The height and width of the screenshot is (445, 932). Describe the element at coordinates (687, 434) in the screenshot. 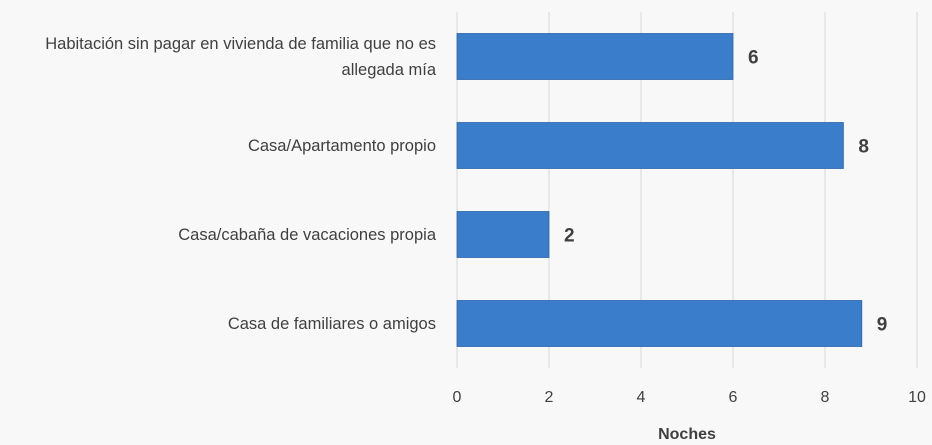

I see `x-axis-title: Noches` at that location.